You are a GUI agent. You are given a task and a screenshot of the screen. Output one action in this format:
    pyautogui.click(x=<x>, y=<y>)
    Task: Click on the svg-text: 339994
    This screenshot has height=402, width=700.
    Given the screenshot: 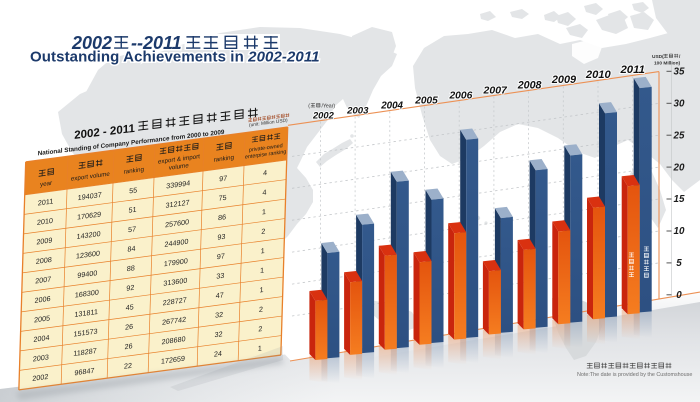 What is the action you would take?
    pyautogui.click(x=178, y=184)
    